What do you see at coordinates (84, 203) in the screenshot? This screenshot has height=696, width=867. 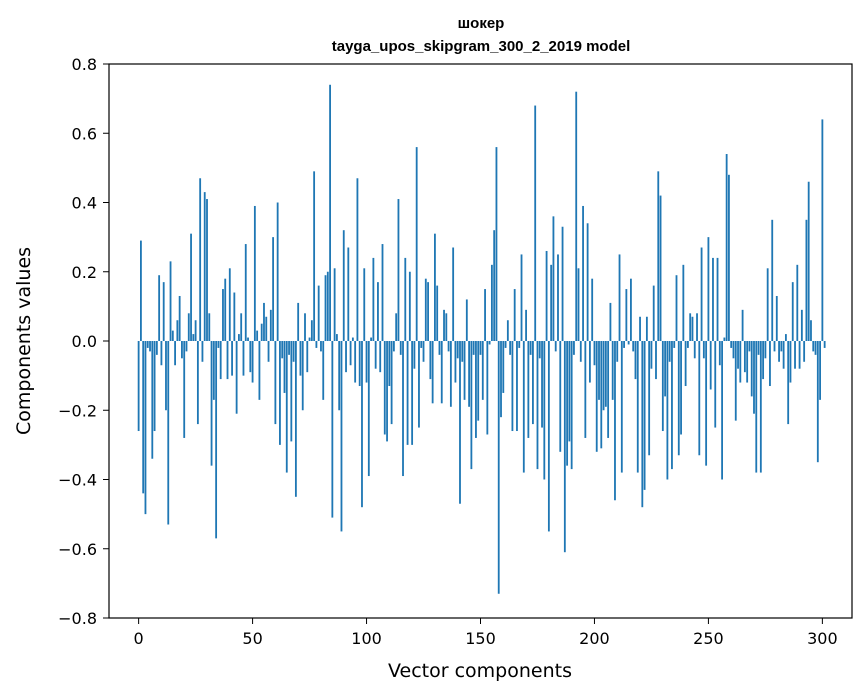 I see `y-tick-label: 0.4` at bounding box center [84, 203].